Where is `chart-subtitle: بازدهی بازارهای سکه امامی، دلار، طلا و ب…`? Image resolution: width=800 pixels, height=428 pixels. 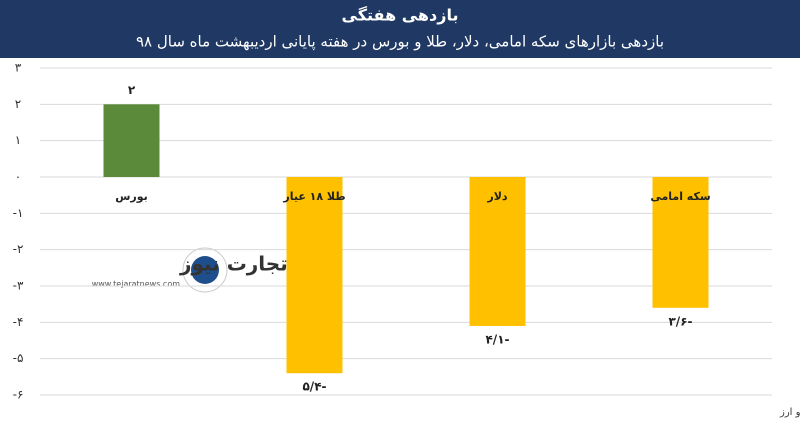 chart-subtitle: بازدهی بازارهای سکه امامی، دلار، طلا و ب… is located at coordinates (400, 42).